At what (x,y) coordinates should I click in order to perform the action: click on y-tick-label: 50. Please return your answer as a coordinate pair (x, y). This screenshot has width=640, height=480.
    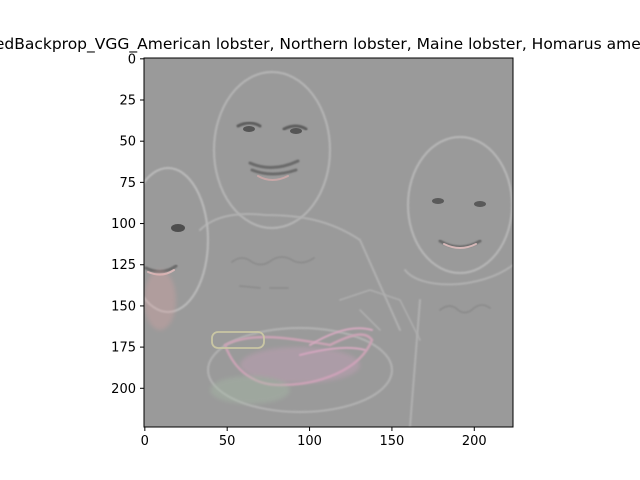
    Looking at the image, I should click on (127, 142).